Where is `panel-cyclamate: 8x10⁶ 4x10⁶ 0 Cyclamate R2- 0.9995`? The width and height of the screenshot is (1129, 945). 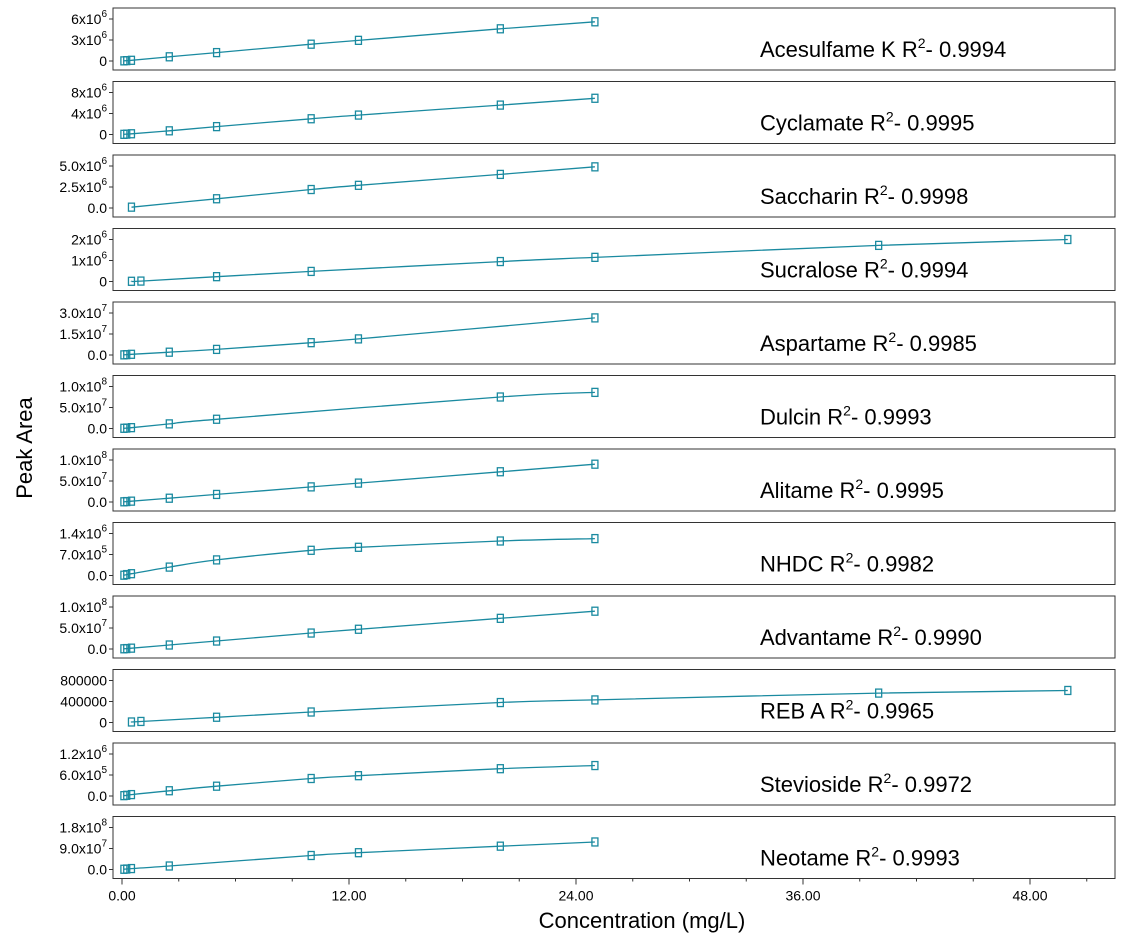
panel-cyclamate: 8x10⁶ 4x10⁶ 0 Cyclamate R2- 0.9995 is located at coordinates (593, 112).